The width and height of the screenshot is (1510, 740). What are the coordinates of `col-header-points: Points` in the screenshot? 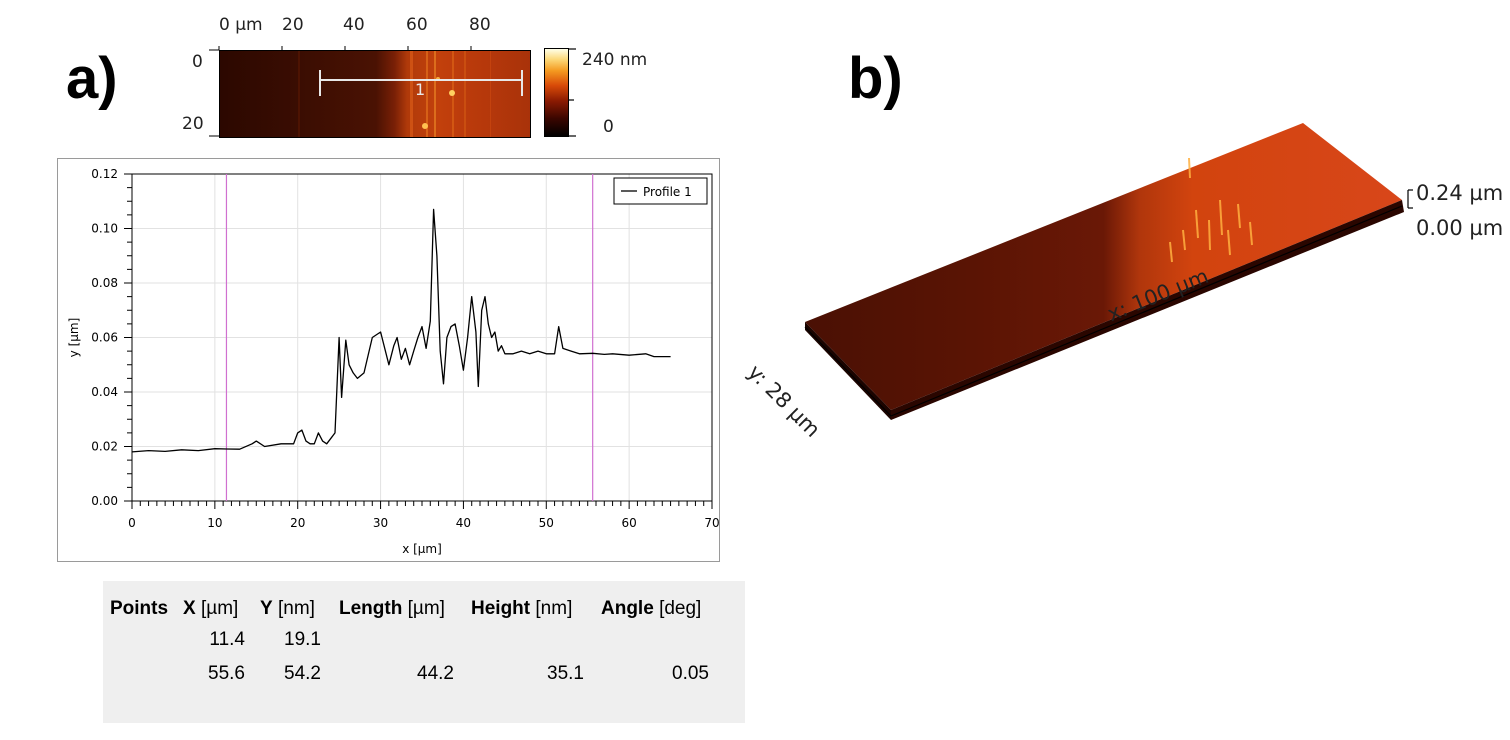 It's located at (139, 608).